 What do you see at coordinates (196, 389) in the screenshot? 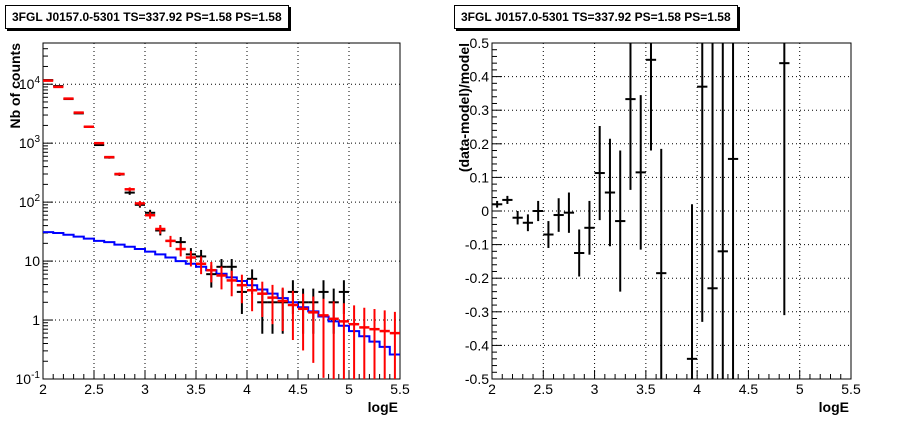
I see `left-x-tick-label: 3.5` at bounding box center [196, 389].